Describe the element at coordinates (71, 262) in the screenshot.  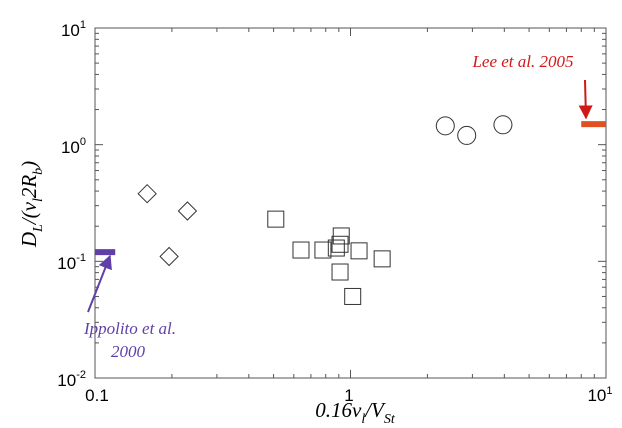
I see `y-tick-label-1e-1: 10⁻¹` at that location.